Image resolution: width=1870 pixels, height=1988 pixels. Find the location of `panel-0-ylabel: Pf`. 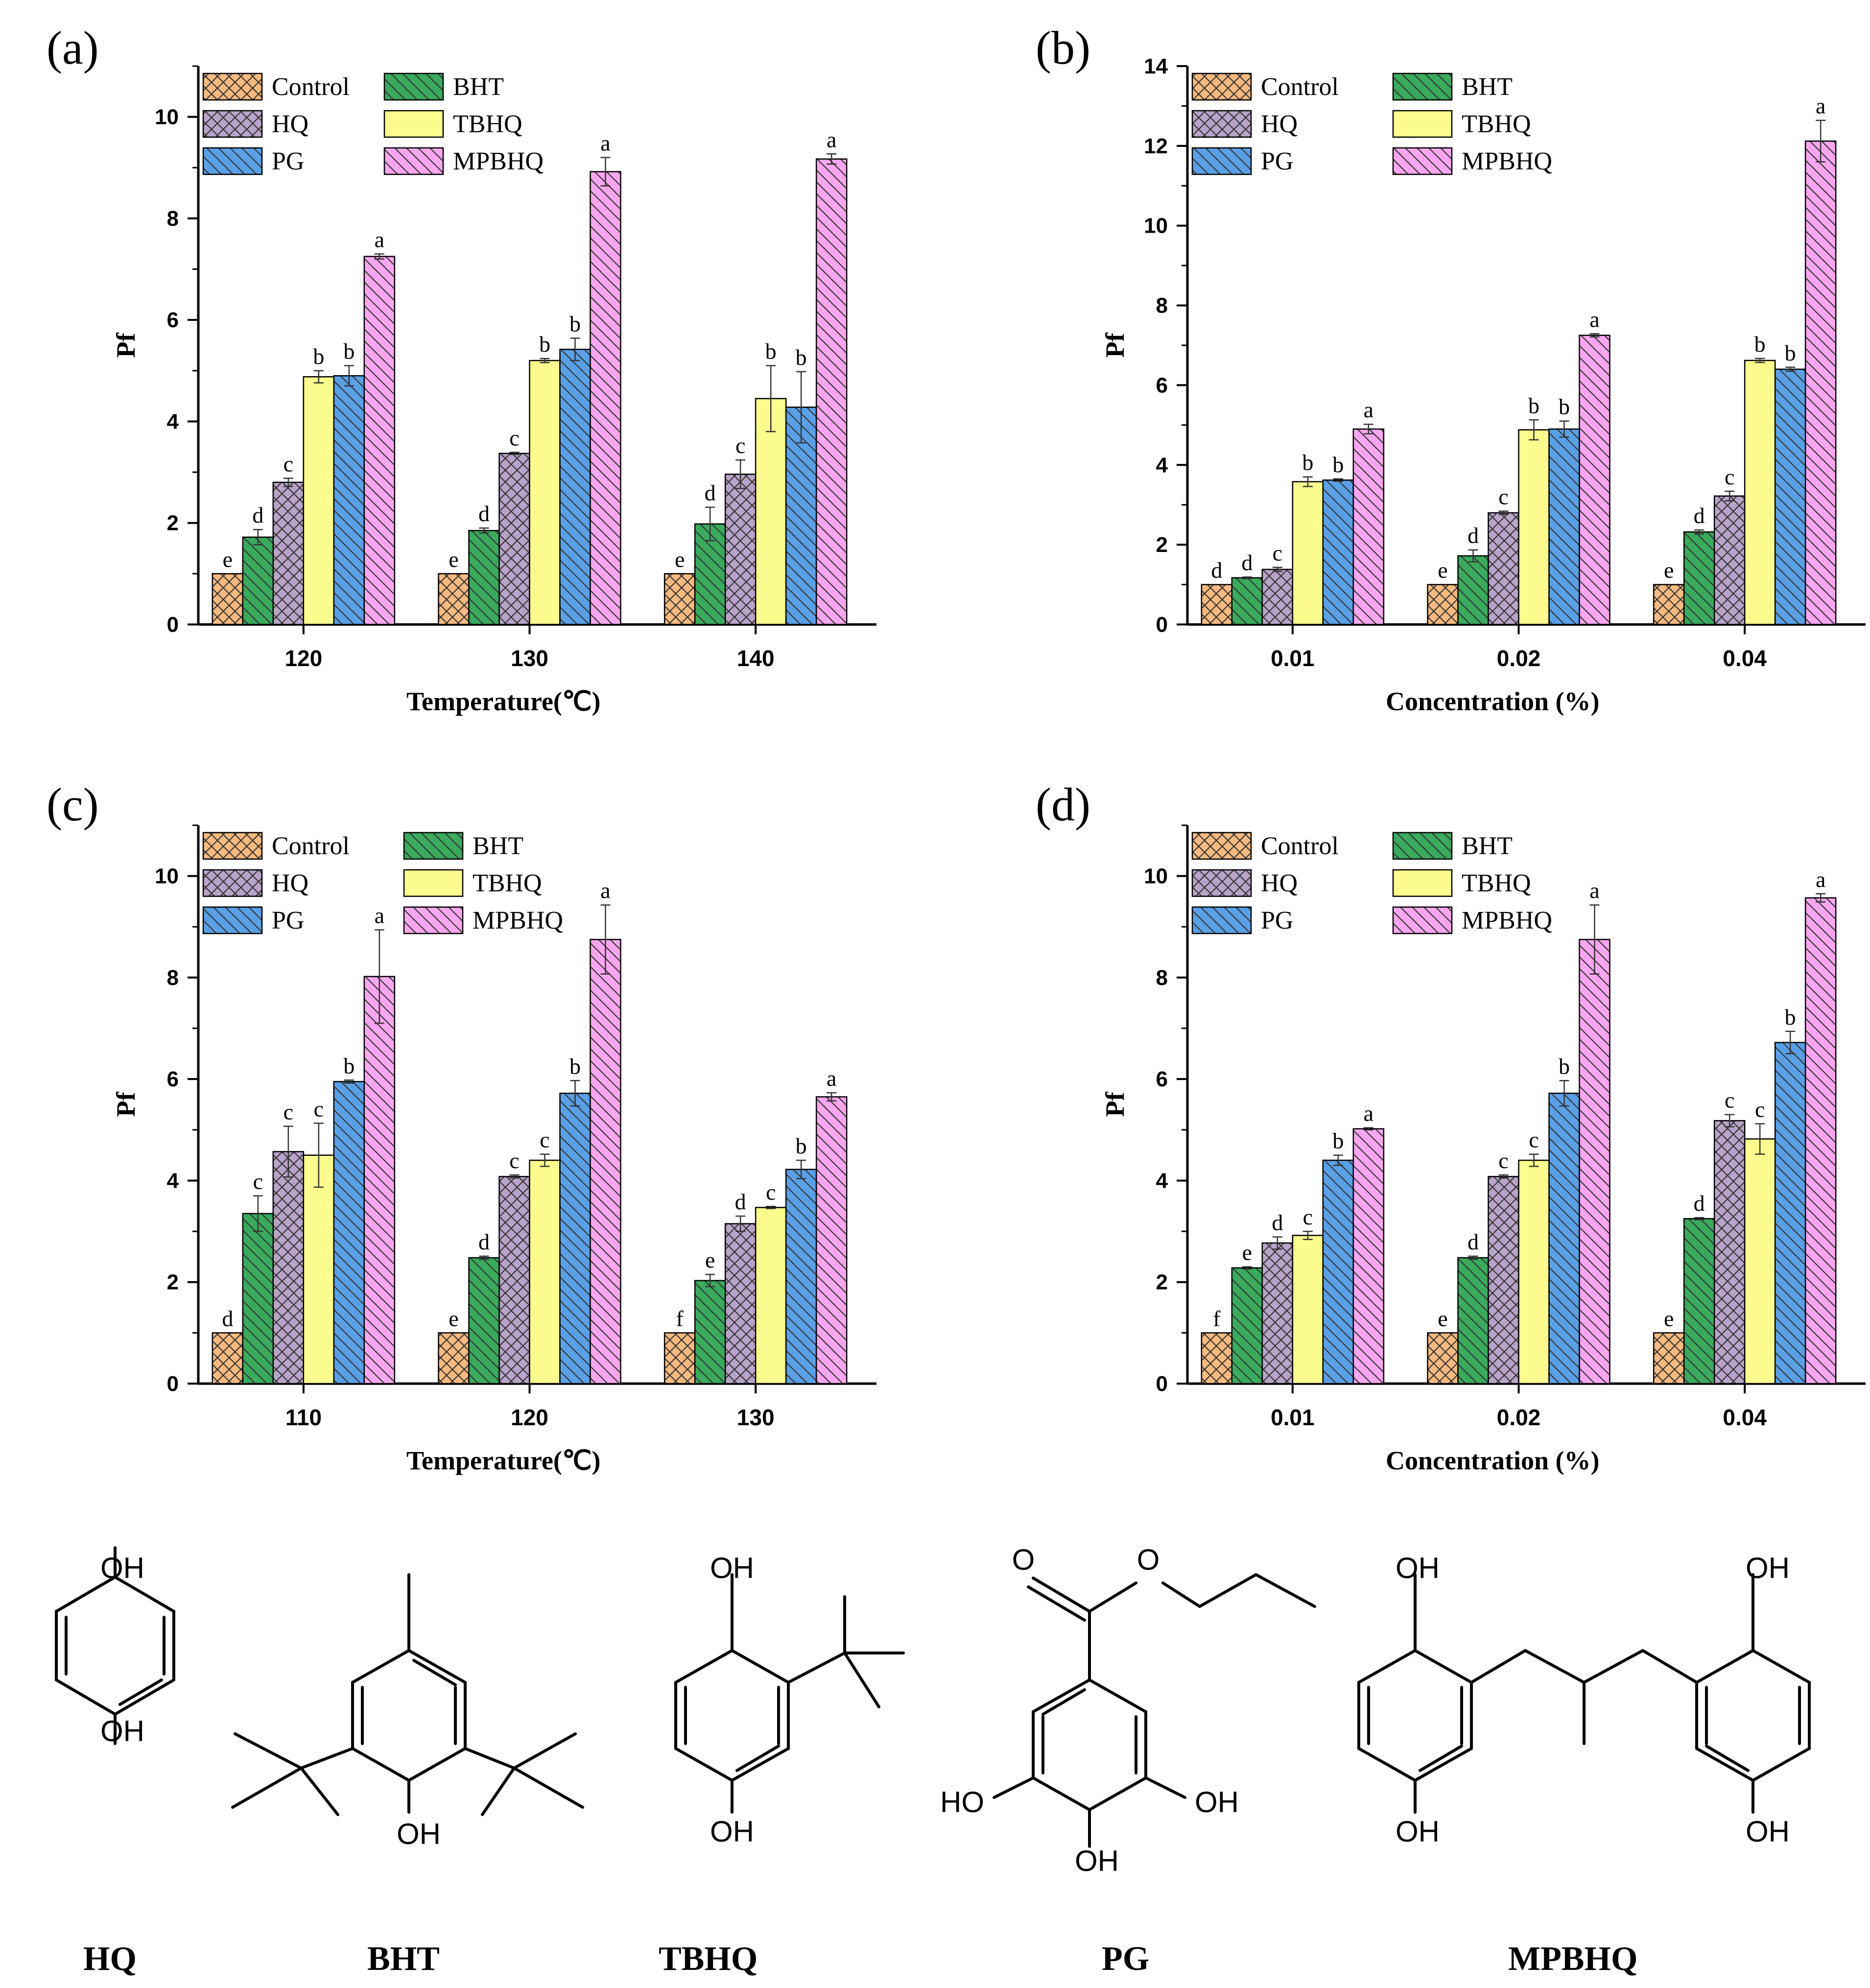

panel-0-ylabel: Pf is located at coordinates (126, 345).